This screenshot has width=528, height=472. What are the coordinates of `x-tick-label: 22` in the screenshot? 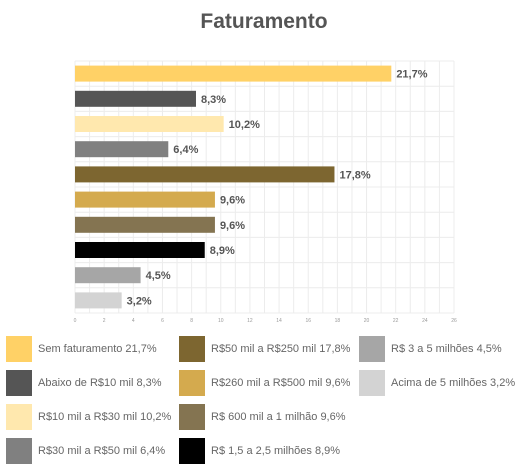 It's located at (396, 321).